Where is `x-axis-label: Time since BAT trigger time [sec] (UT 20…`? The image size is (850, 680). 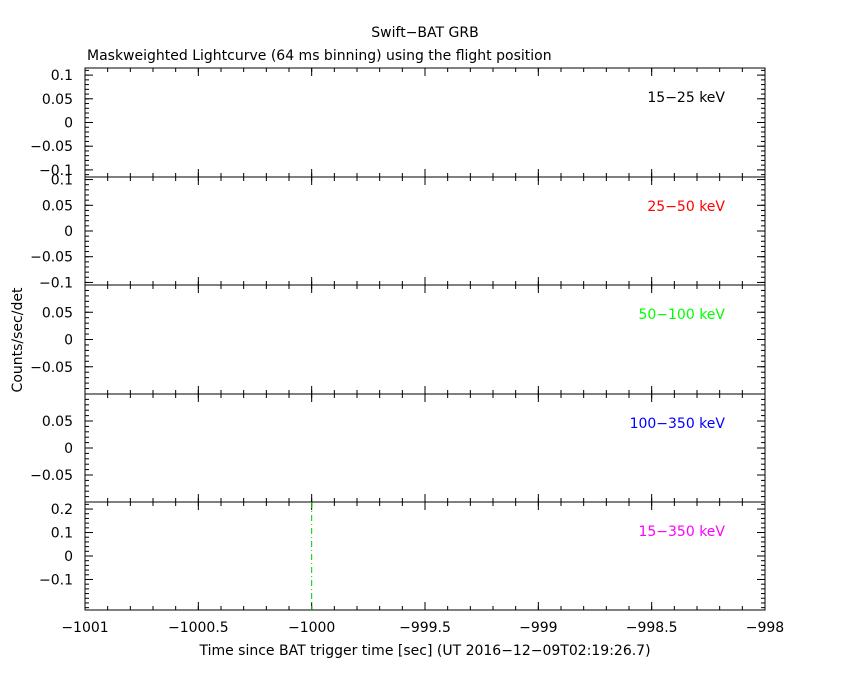 x-axis-label: Time since BAT trigger time [sec] (UT 20… is located at coordinates (424, 651).